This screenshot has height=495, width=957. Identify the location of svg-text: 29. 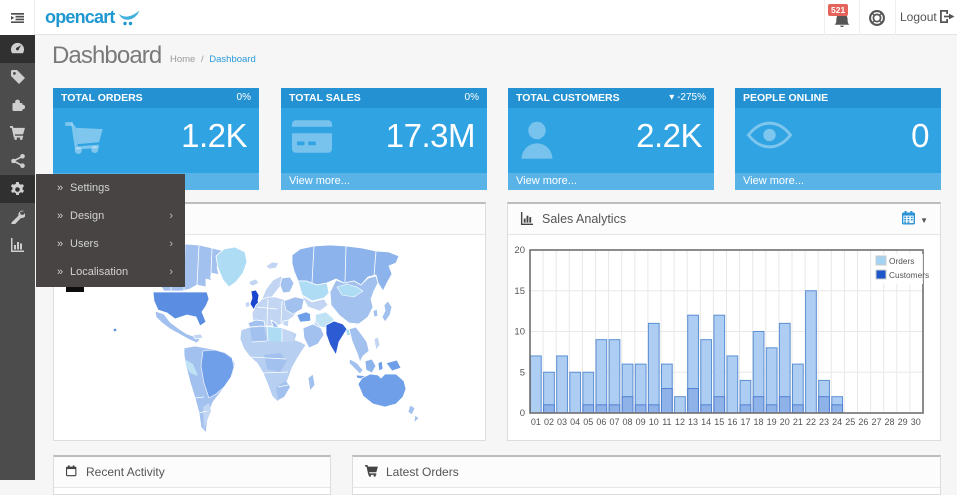
(903, 422).